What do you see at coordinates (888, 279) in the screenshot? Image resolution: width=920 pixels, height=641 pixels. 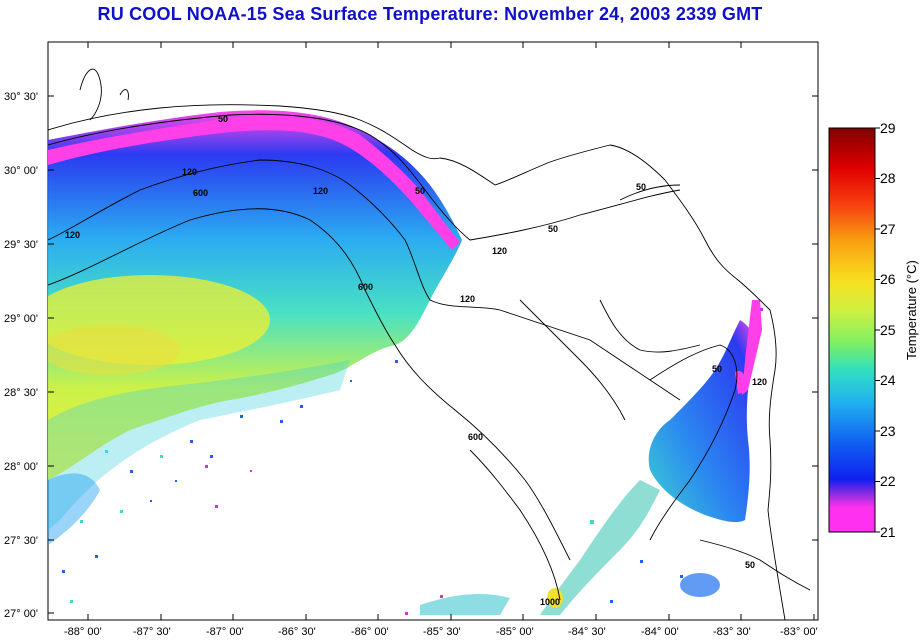 I see `colorbar-tick-label: 26` at bounding box center [888, 279].